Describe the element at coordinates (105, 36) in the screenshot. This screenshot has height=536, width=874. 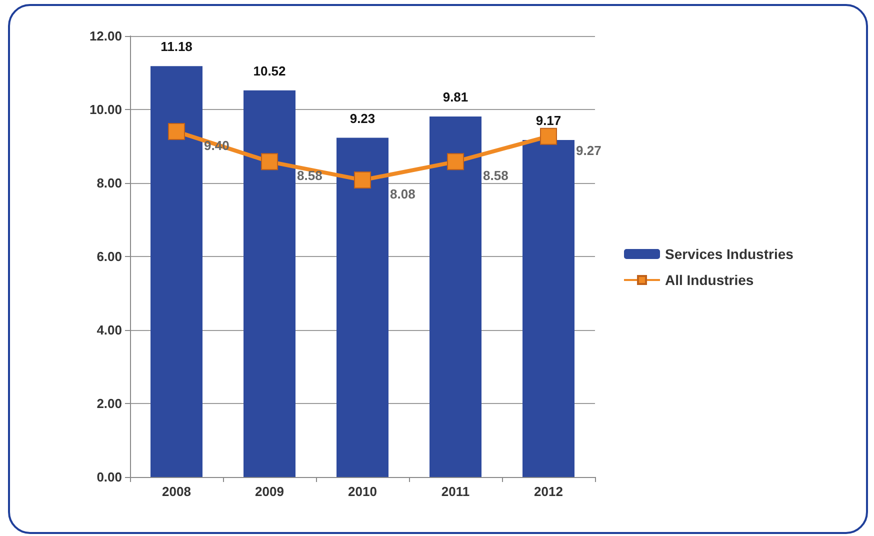
I see `y-tick-label: 12.00` at that location.